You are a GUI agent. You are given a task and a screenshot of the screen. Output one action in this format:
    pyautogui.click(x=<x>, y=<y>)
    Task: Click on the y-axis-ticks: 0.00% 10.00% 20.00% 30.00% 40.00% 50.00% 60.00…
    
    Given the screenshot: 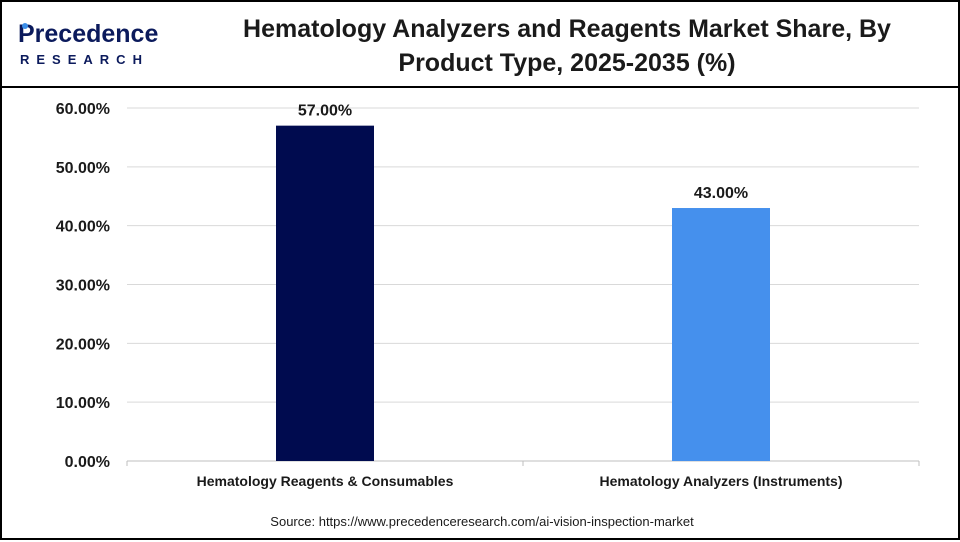 What is the action you would take?
    pyautogui.click(x=83, y=286)
    